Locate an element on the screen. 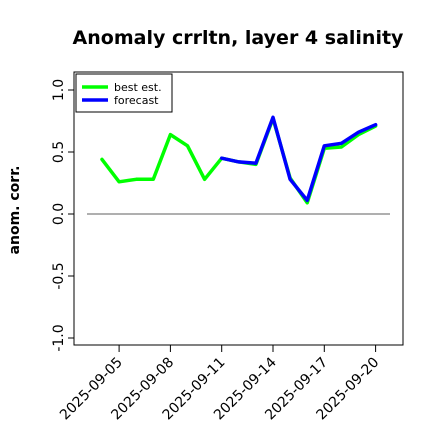 Image resolution: width=440 pixels, height=440 pixels. y-tick-label: 0.5 is located at coordinates (59, 152).